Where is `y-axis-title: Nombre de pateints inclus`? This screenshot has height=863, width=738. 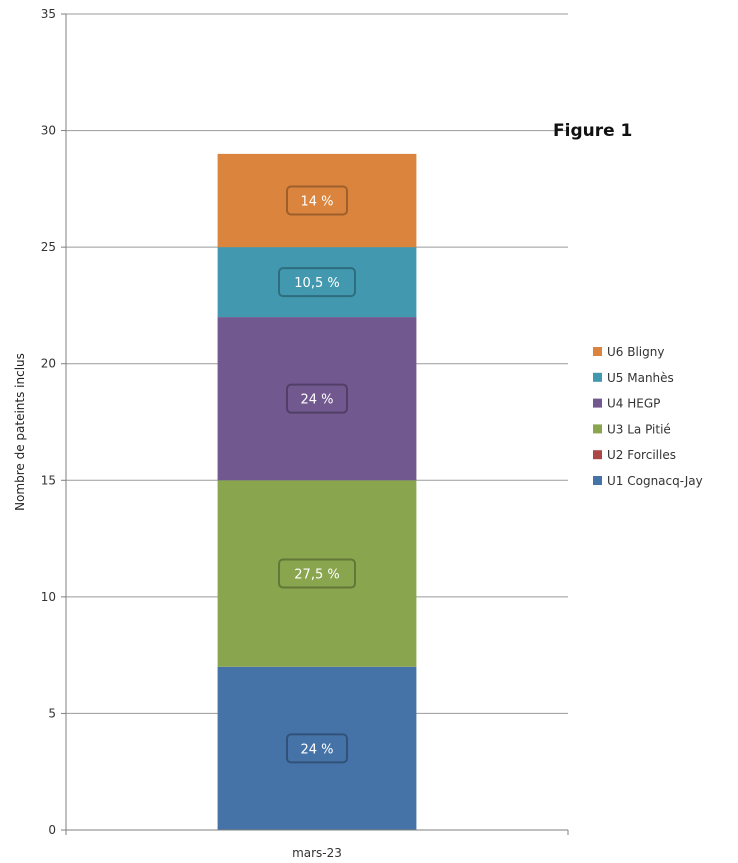 y-axis-title: Nombre de pateints inclus is located at coordinates (20, 432).